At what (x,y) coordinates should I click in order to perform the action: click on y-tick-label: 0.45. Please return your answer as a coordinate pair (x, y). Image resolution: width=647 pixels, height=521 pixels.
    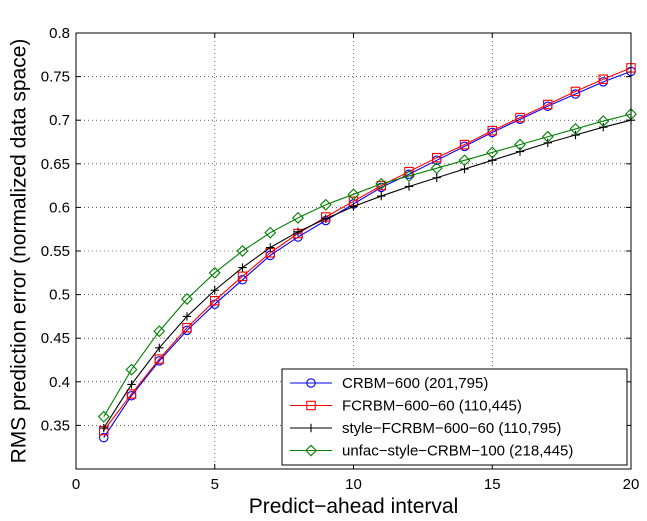
    Looking at the image, I should click on (55, 338).